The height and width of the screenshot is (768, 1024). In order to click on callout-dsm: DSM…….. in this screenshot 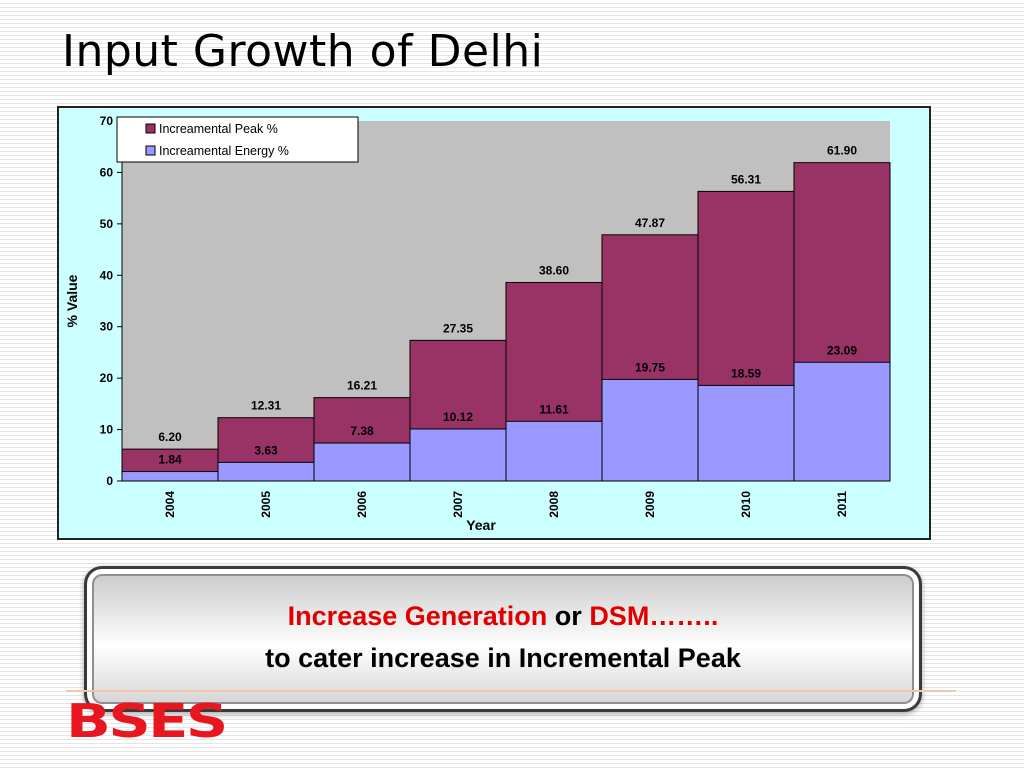, I will do `click(654, 616)`.